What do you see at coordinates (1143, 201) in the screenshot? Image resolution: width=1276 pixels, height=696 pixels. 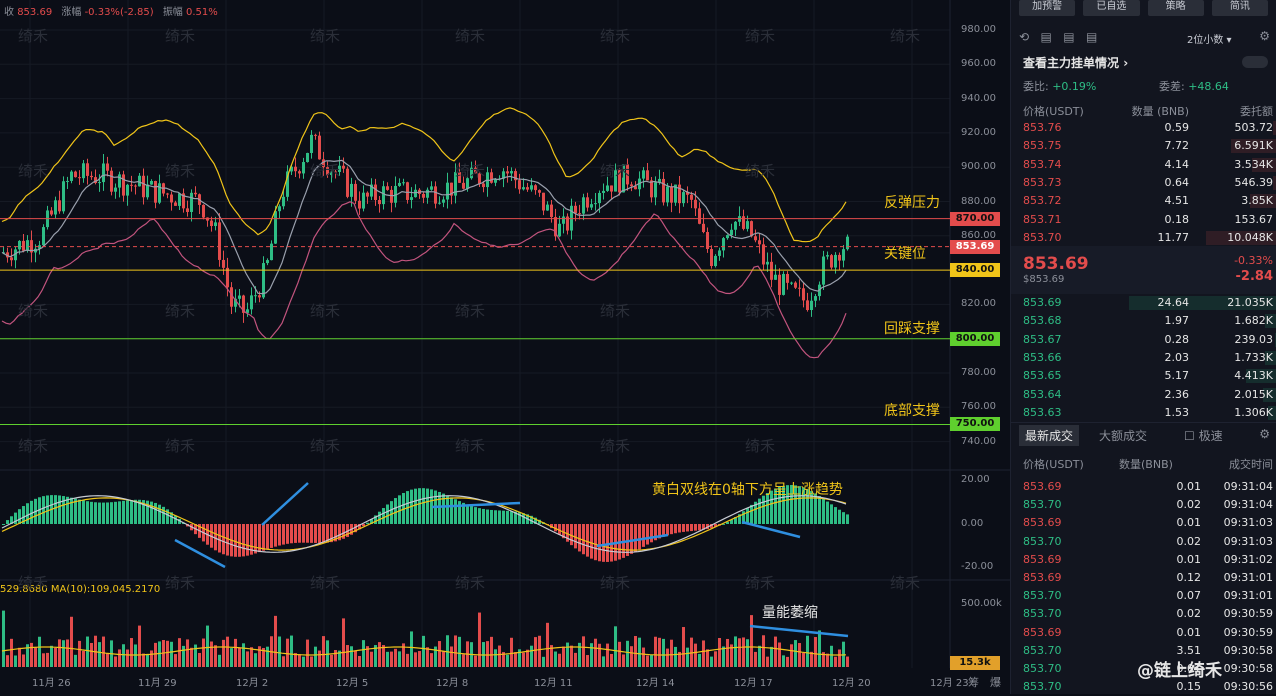 I see `ask-row: 853.72 4.51 3.85K` at bounding box center [1143, 201].